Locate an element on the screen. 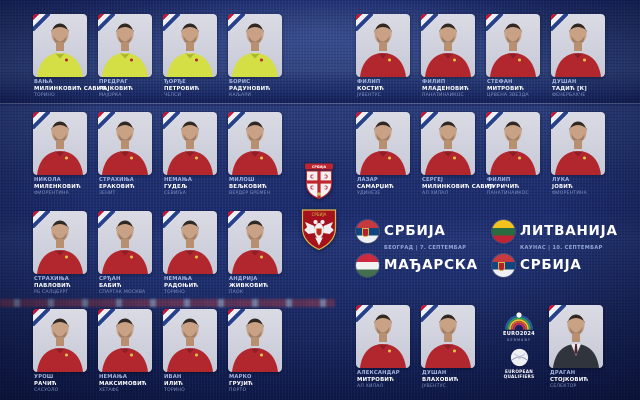 The image size is (640, 400). player-card: СРЂАН БАБИЋ СПАРТАК МОСКВА is located at coordinates (125, 252).